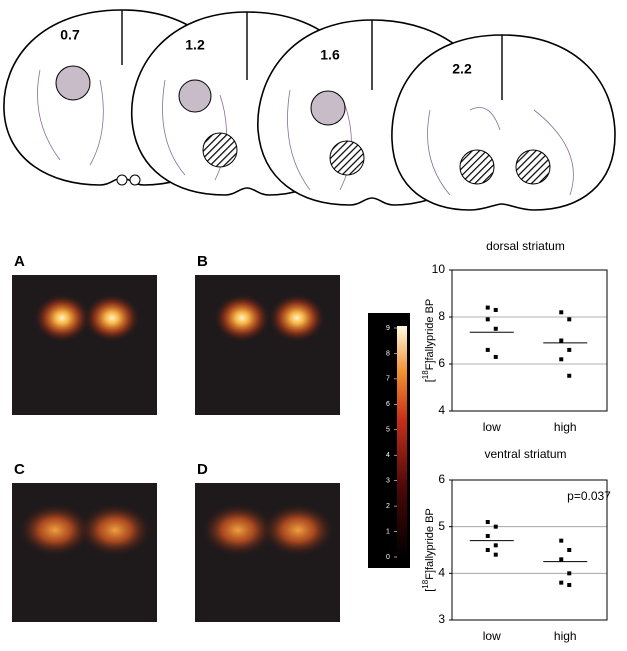 The height and width of the screenshot is (651, 627). Describe the element at coordinates (388, 455) in the screenshot. I see `colorbar-tick-label: 4` at that location.